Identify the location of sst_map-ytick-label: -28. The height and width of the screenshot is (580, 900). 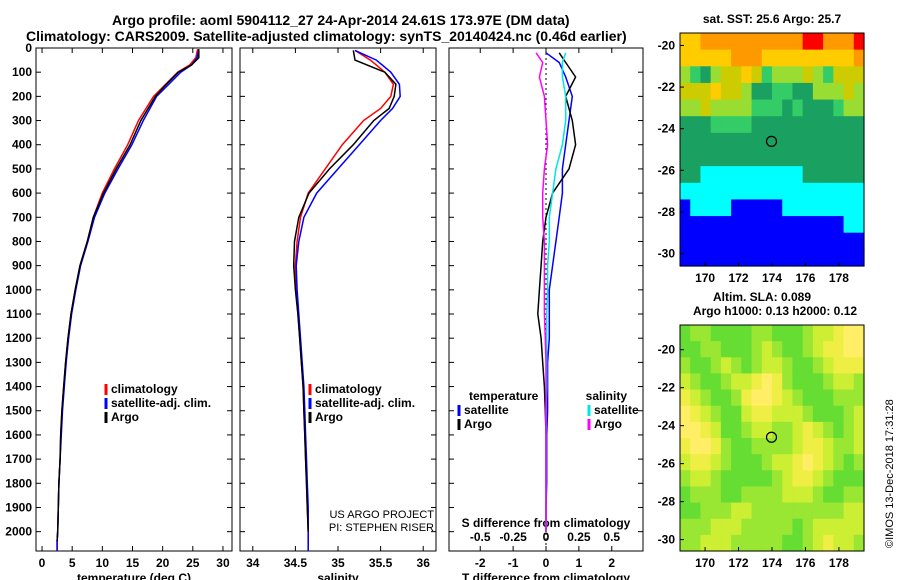
(667, 212).